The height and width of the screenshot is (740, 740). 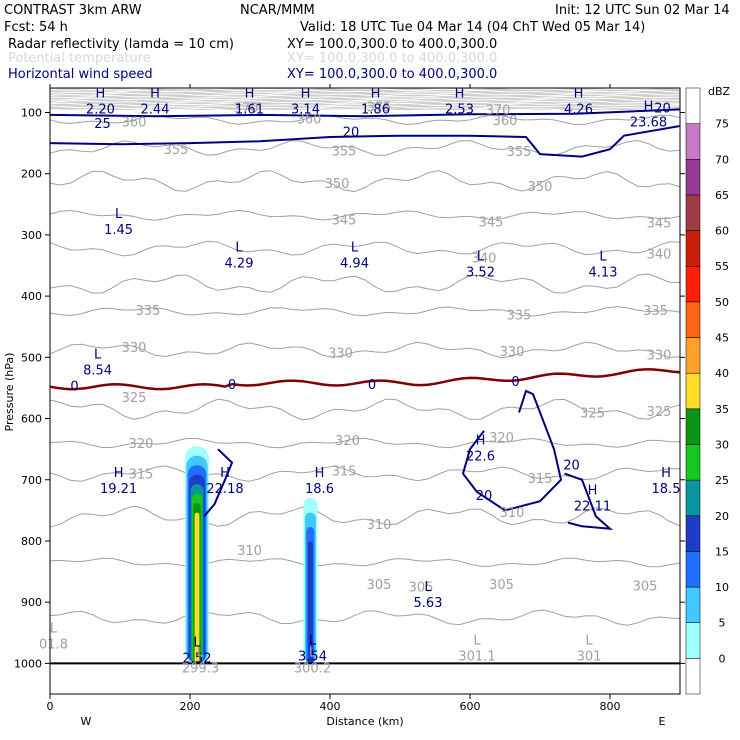 I want to click on x-axis-label: Distance (km), so click(x=364, y=721).